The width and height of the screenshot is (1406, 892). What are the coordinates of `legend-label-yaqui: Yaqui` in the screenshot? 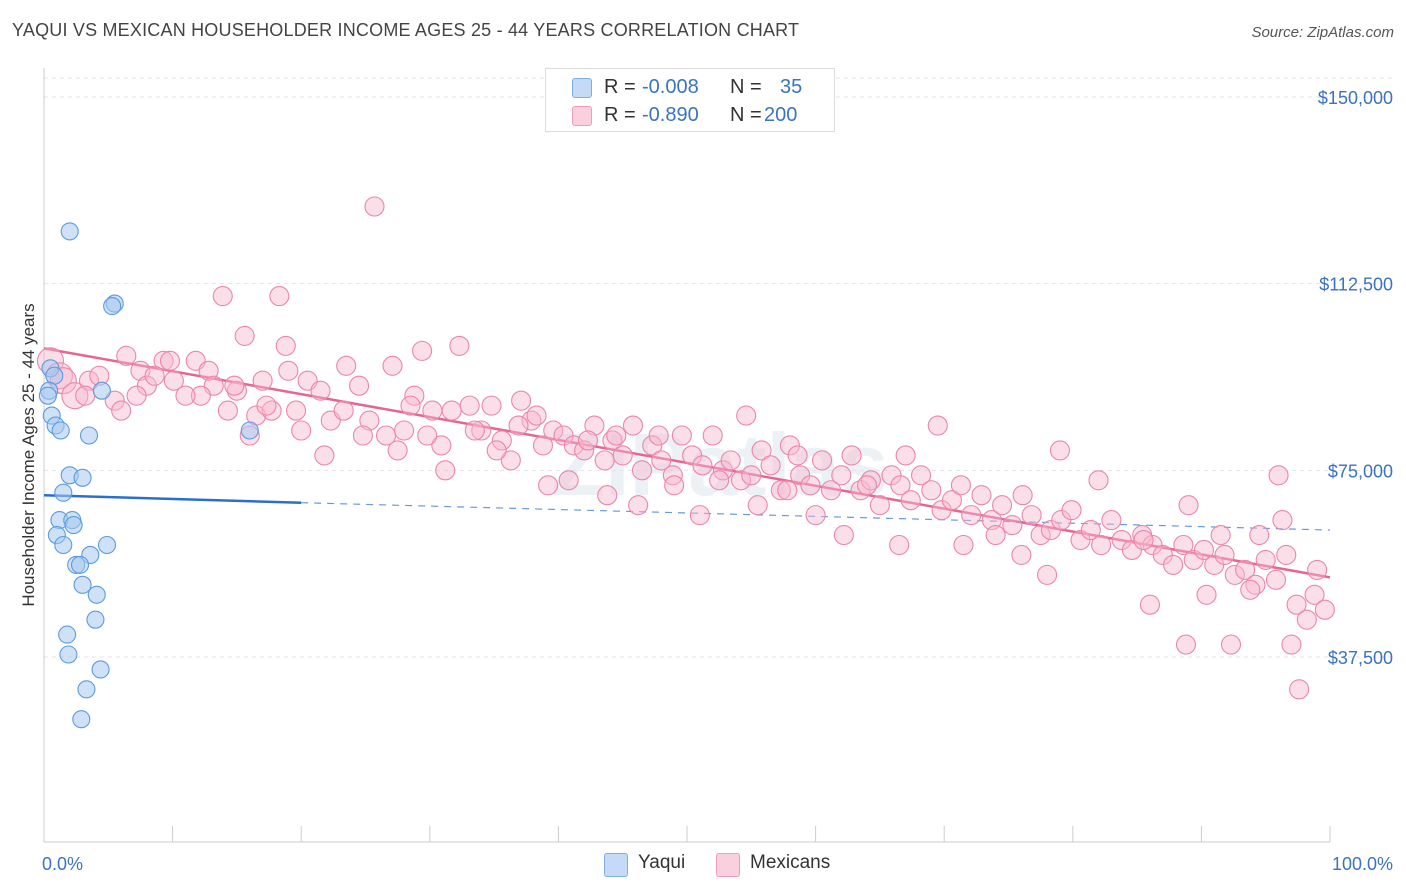 It's located at (662, 862).